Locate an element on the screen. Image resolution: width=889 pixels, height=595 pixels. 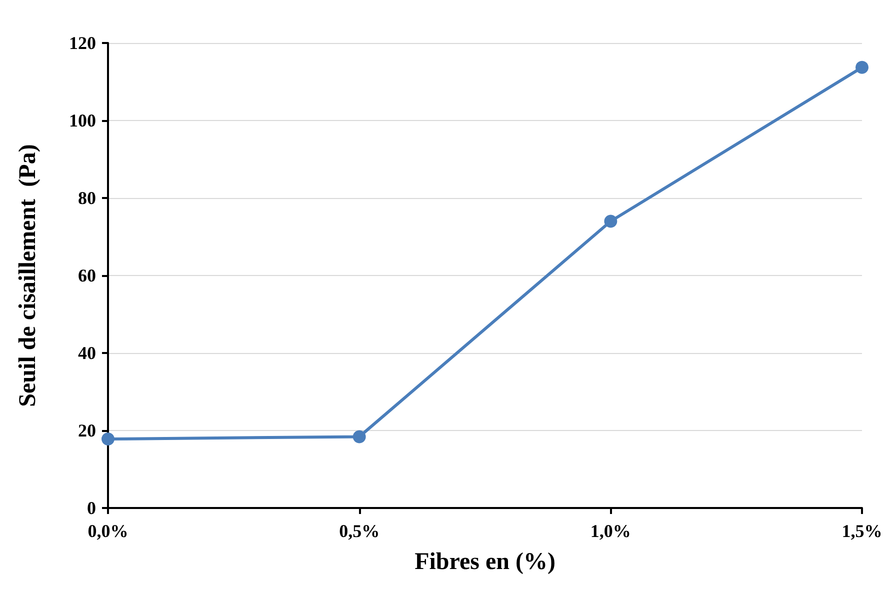
y-tick-label: 20 is located at coordinates (87, 430).